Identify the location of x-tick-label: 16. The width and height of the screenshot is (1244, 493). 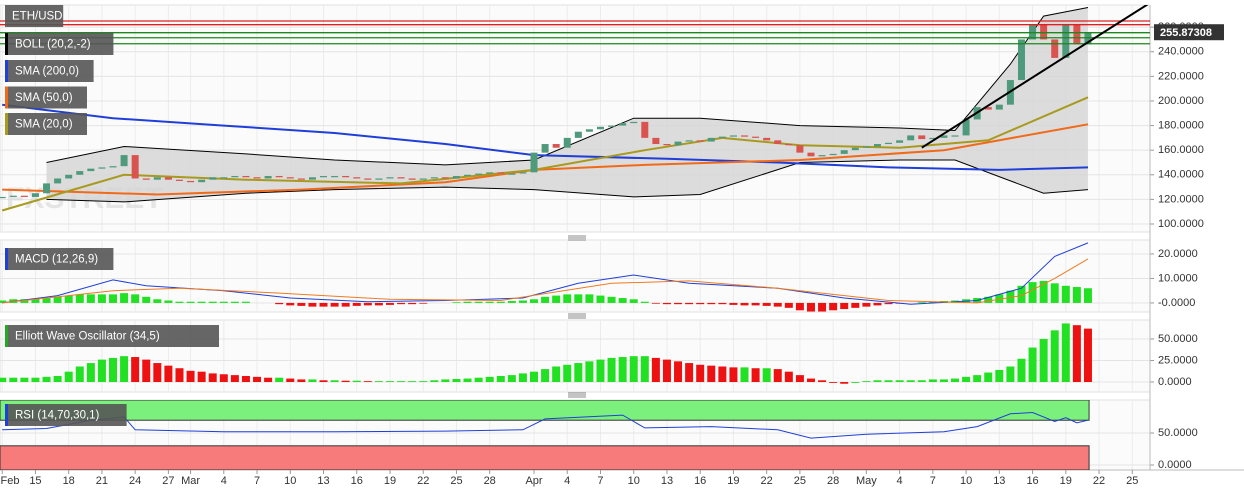
(357, 481).